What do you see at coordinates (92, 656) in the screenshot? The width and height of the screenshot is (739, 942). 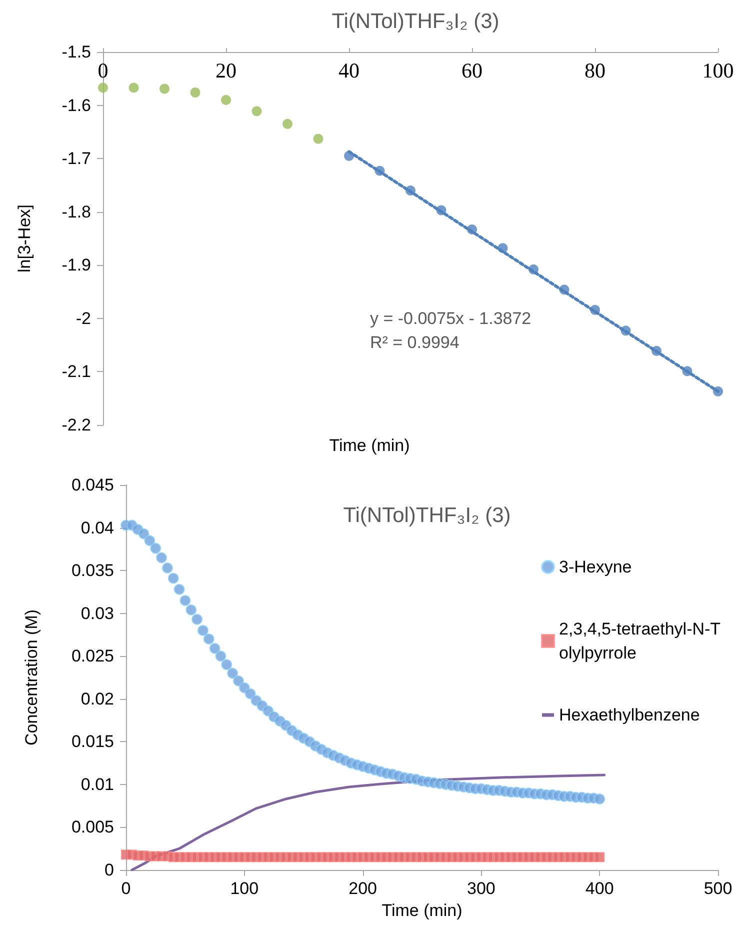 I see `y-tick-label: 0.025` at bounding box center [92, 656].